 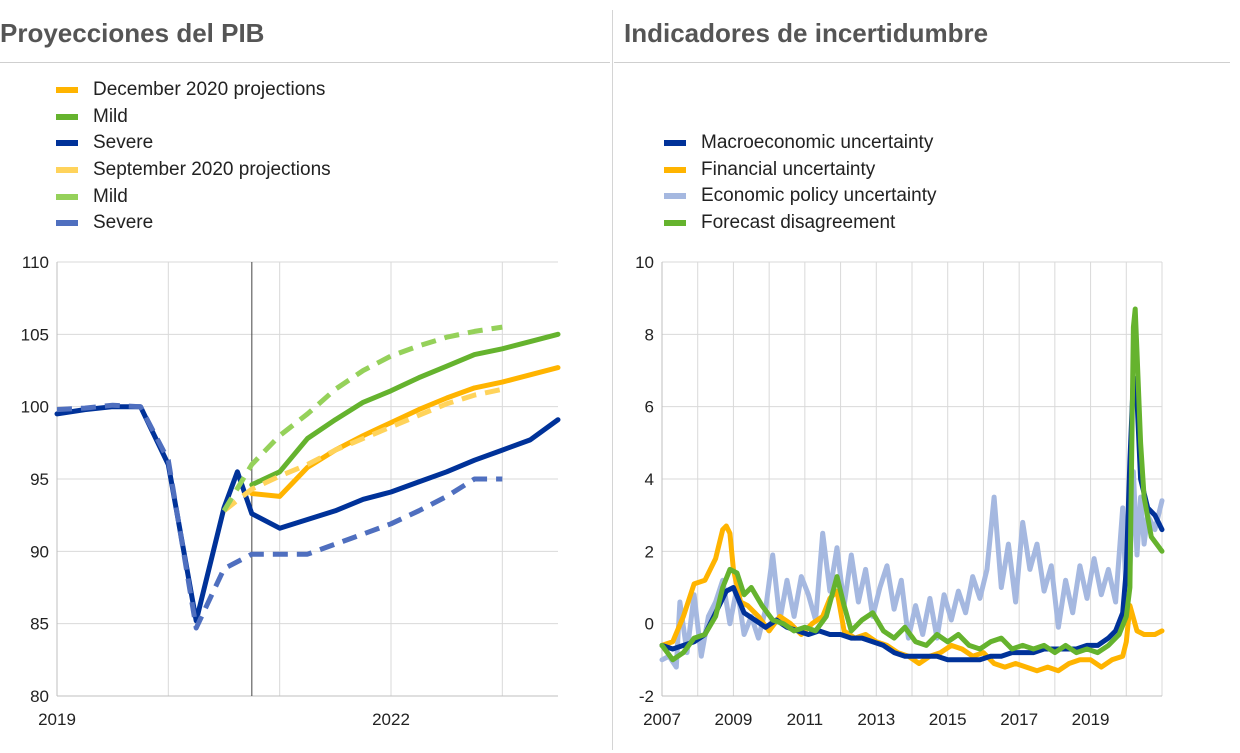 I want to click on y-tick-label: 85, so click(x=39, y=624).